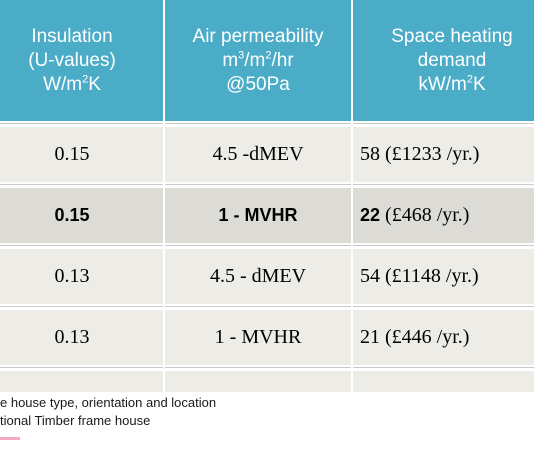 Image resolution: width=534 pixels, height=462 pixels. I want to click on header-air-unit: m3/m2/hr, so click(258, 61).